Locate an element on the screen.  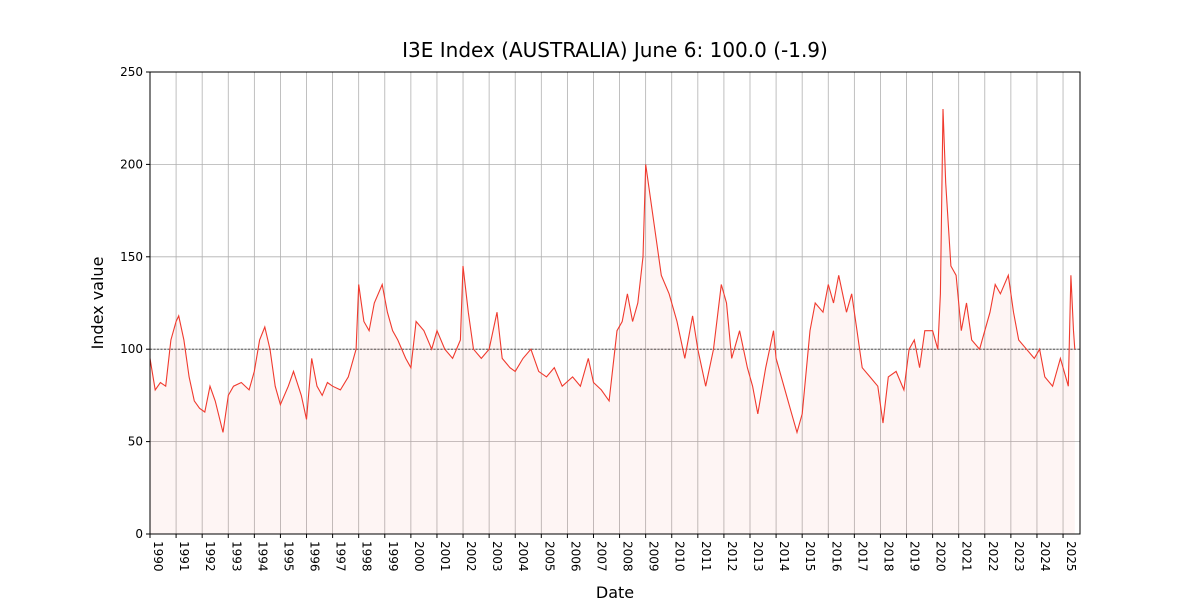
x-tick-label: 2009 is located at coordinates (654, 556).